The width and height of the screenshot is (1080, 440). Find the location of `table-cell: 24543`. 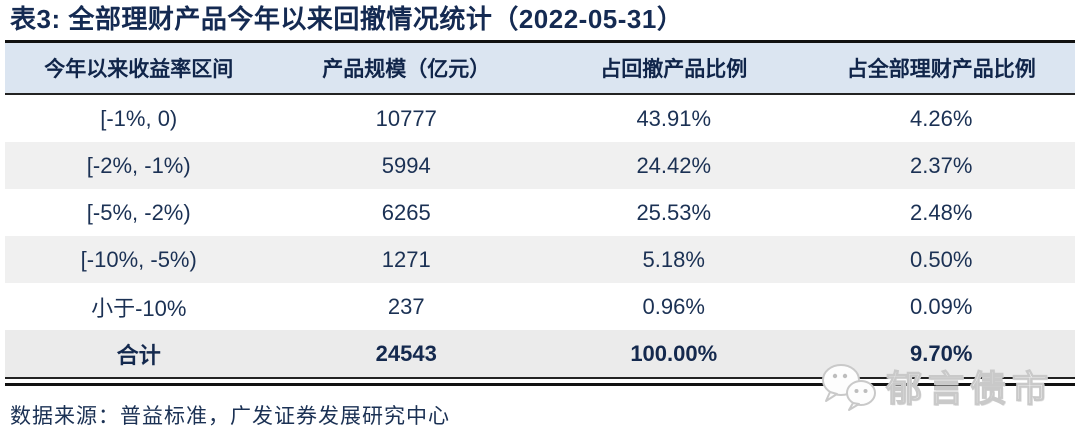

table-cell: 24543 is located at coordinates (406, 353).